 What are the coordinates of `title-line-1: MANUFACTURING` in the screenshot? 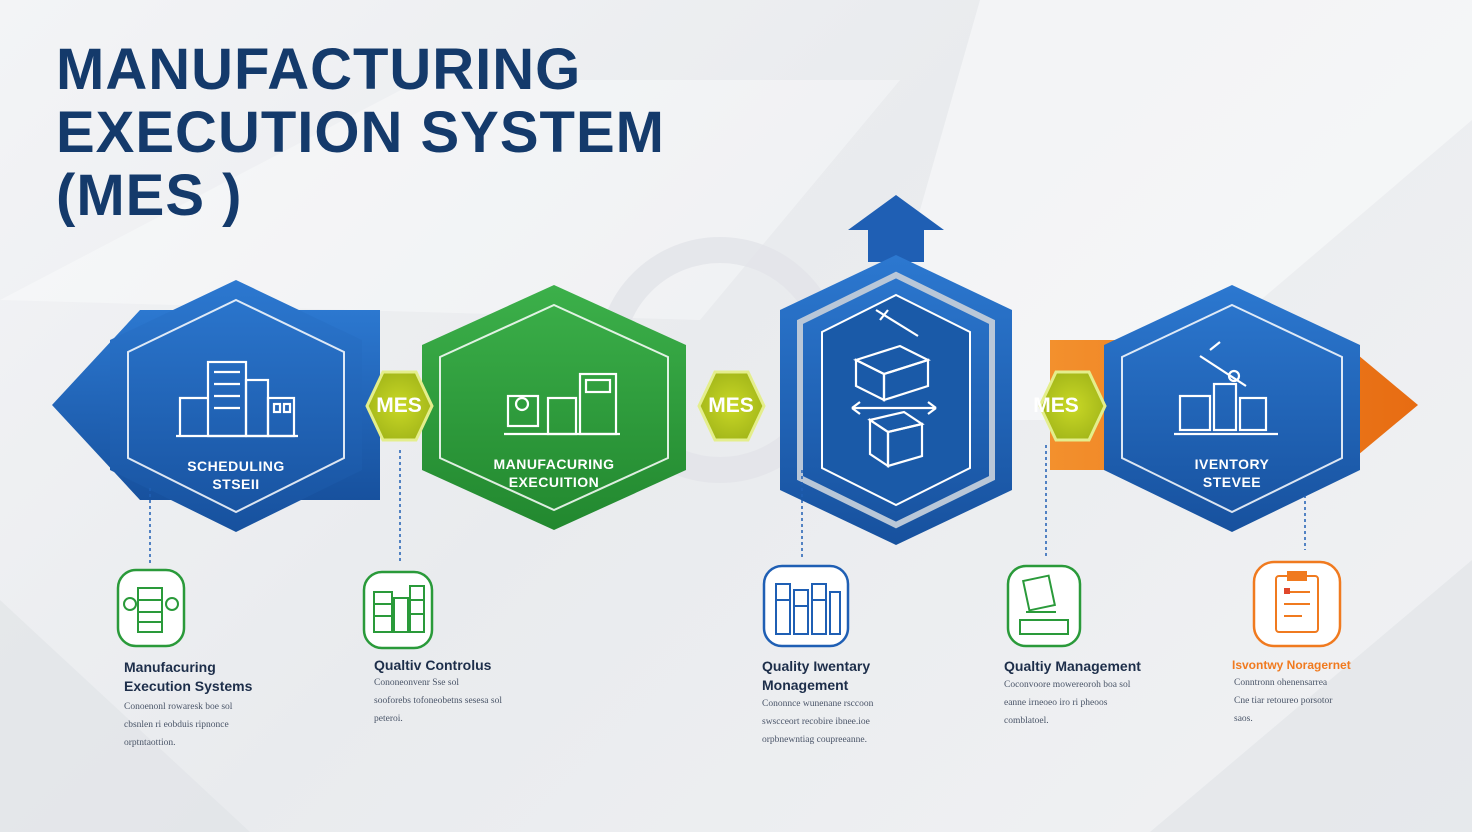 It's located at (319, 69).